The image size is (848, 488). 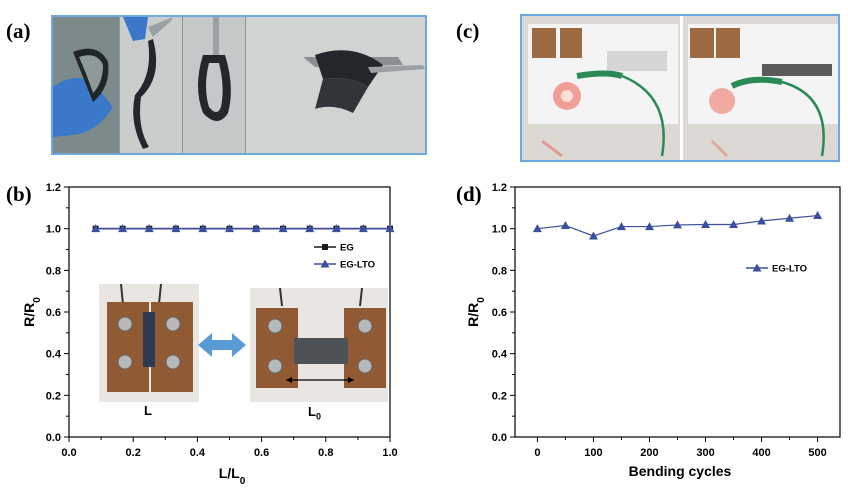 I want to click on x-tick-label: 0, so click(x=537, y=453).